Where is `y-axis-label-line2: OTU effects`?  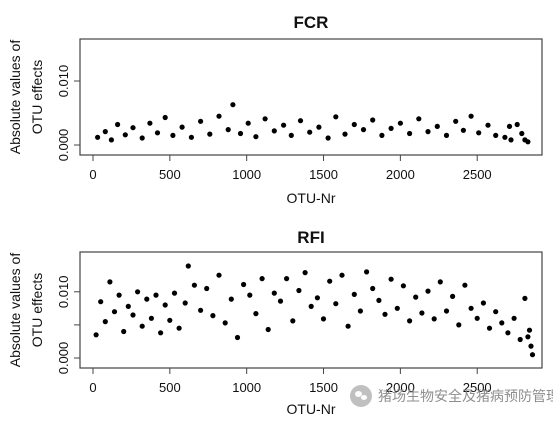
y-axis-label-line2: OTU effects is located at coordinates (37, 97).